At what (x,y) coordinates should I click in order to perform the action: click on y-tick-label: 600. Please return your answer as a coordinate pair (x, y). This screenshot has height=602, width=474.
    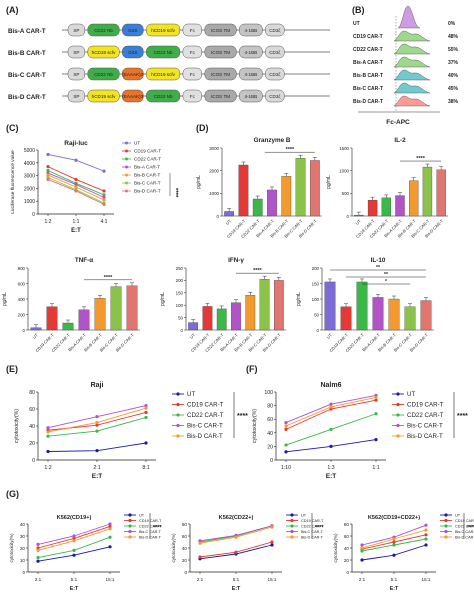
    Looking at the image, I should click on (22, 283).